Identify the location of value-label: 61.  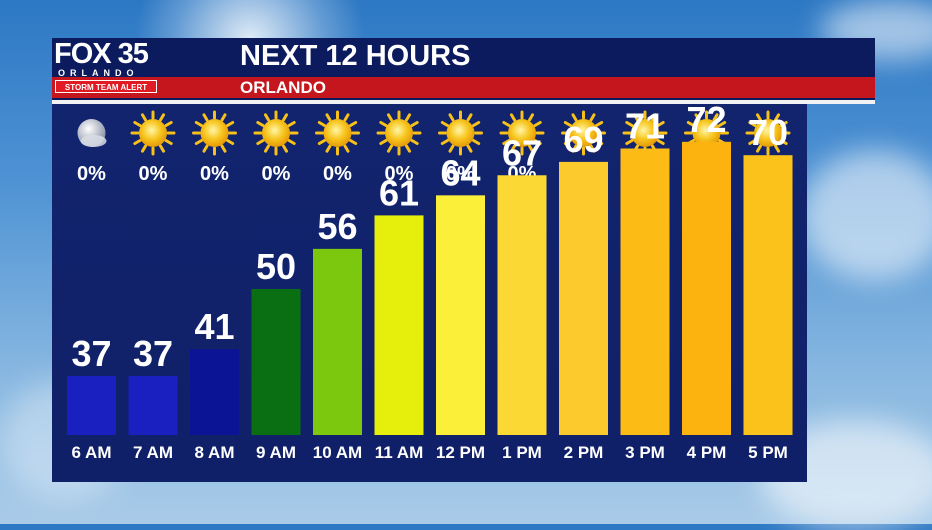
(399, 192).